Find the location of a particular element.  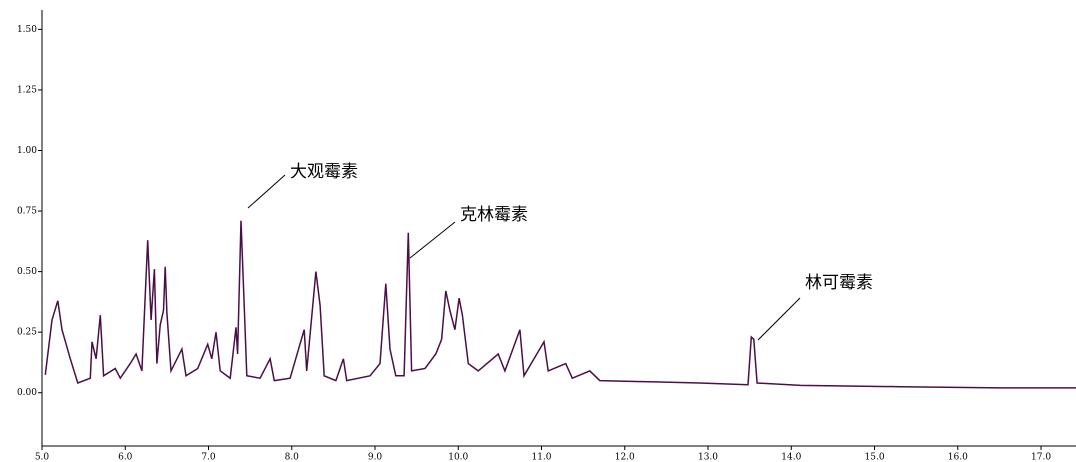

y-tick-label: 0.00 is located at coordinates (27, 393).